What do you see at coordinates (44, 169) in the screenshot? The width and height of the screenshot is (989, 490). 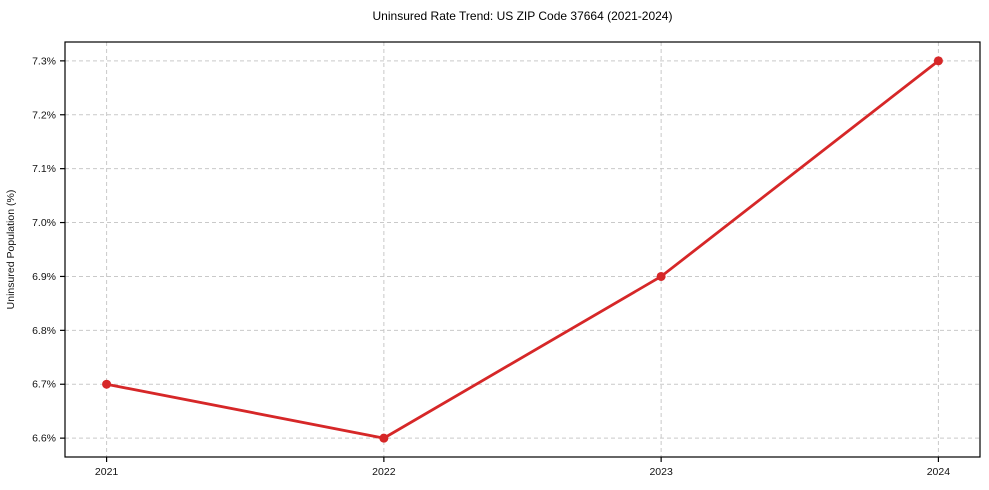 I see `y-tick-label: 7.1%` at bounding box center [44, 169].